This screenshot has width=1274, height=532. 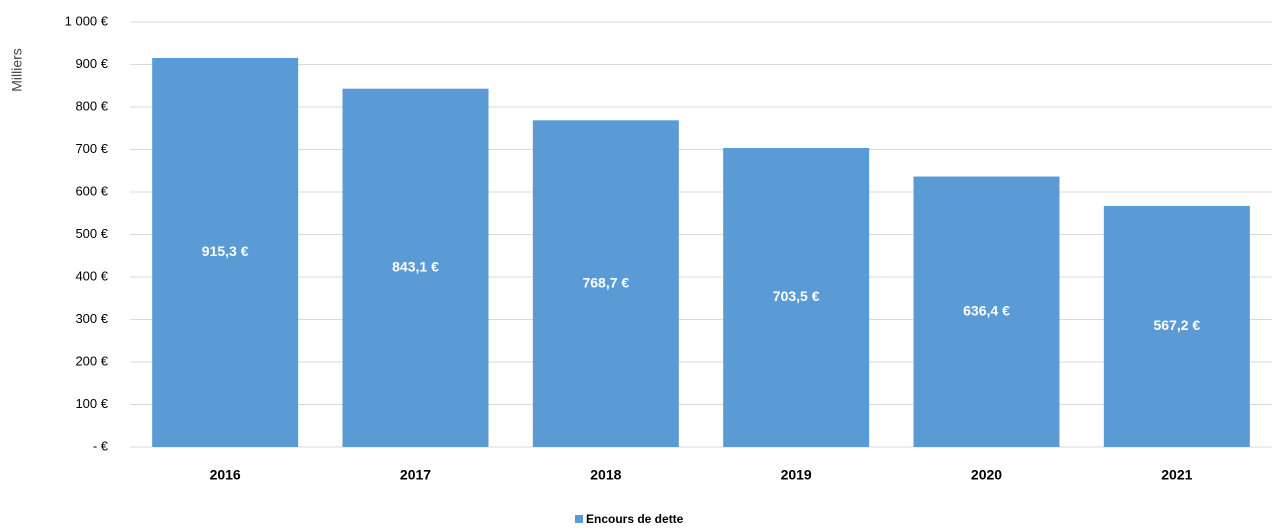 What do you see at coordinates (91, 105) in the screenshot?
I see `y-tick-label: 800 €` at bounding box center [91, 105].